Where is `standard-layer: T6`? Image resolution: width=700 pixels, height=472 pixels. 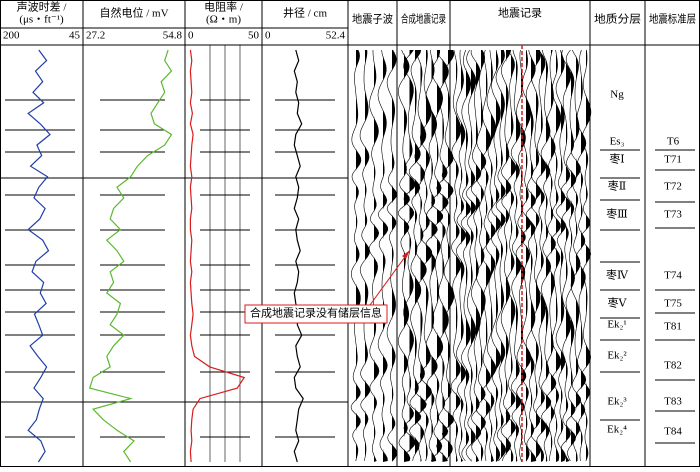 standard-layer: T6 is located at coordinates (673, 142).